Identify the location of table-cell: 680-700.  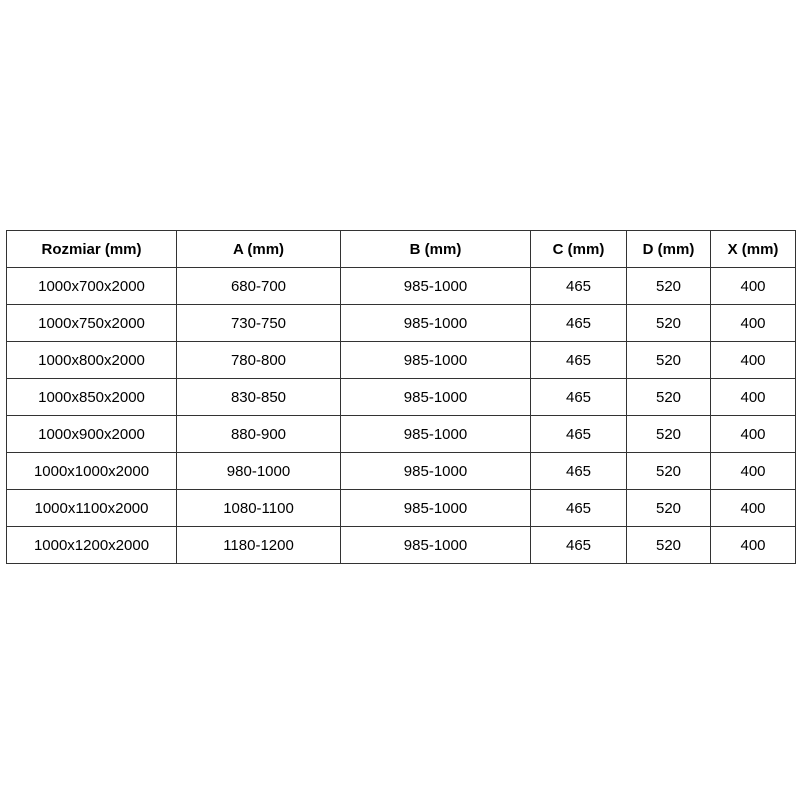
(258, 286).